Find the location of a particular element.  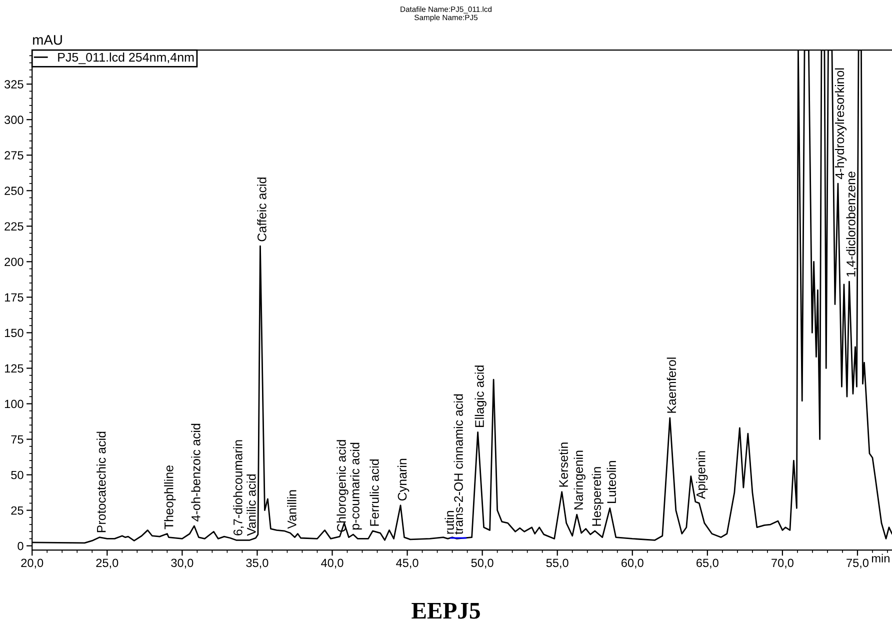

y-tick-label: 25 is located at coordinates (17, 510).